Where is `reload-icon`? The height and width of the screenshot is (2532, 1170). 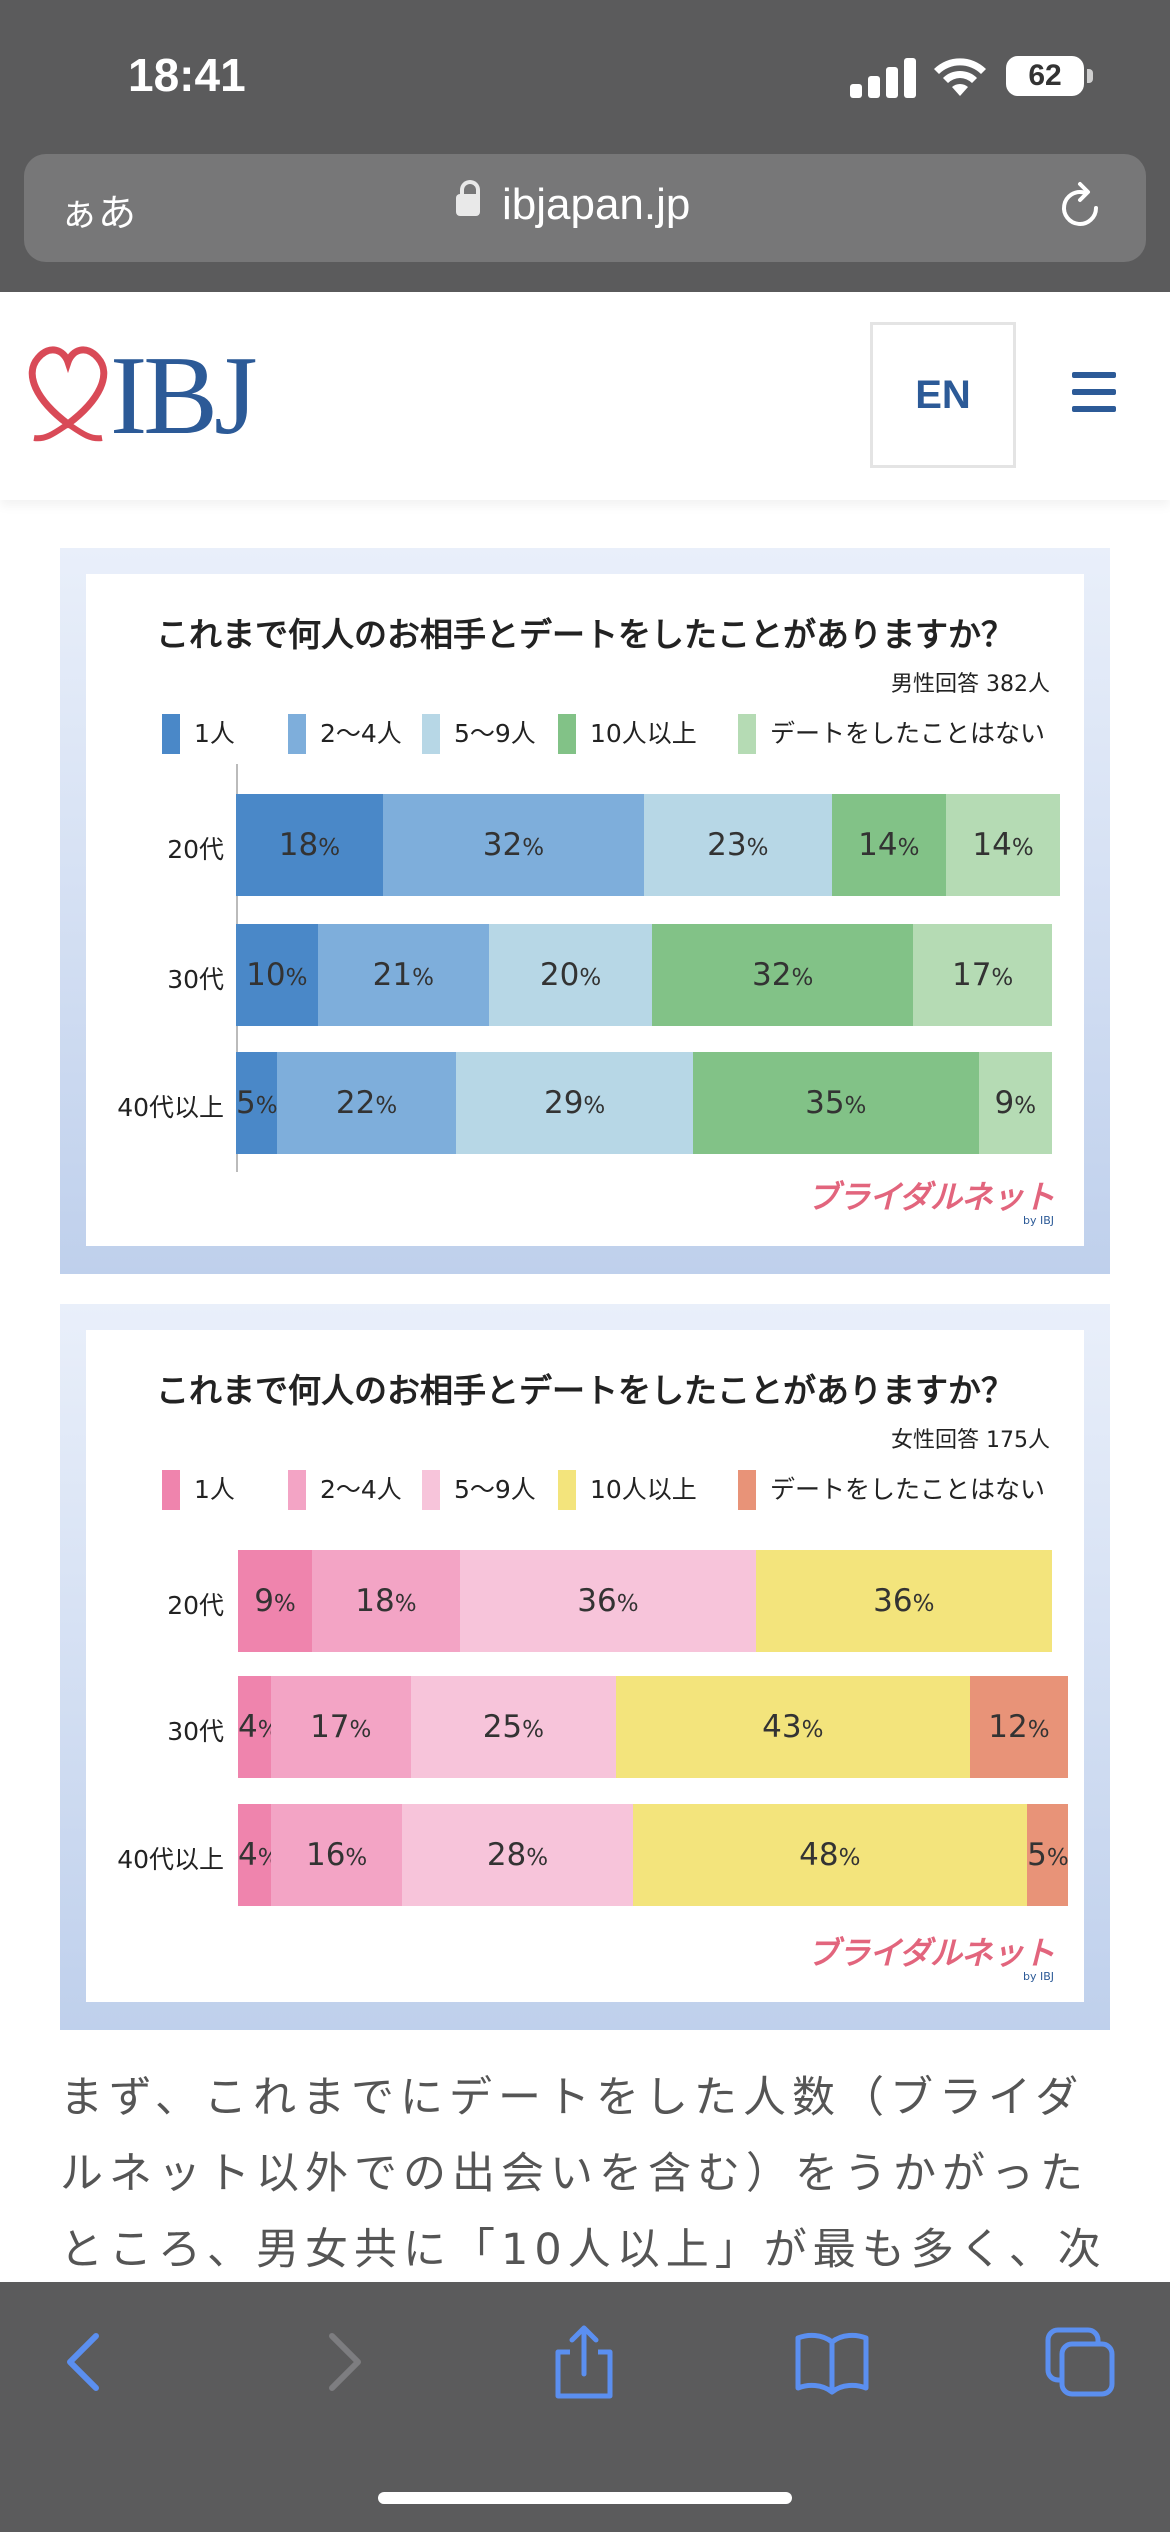 reload-icon is located at coordinates (1080, 208).